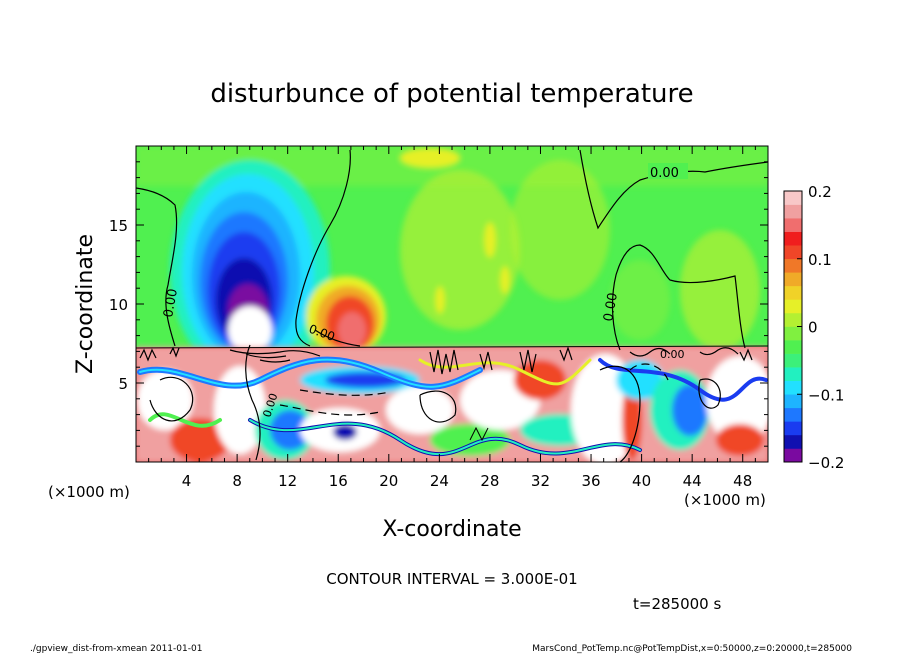 Image resolution: width=904 pixels, height=654 pixels. What do you see at coordinates (118, 226) in the screenshot?
I see `y-tick-label: 15` at bounding box center [118, 226].